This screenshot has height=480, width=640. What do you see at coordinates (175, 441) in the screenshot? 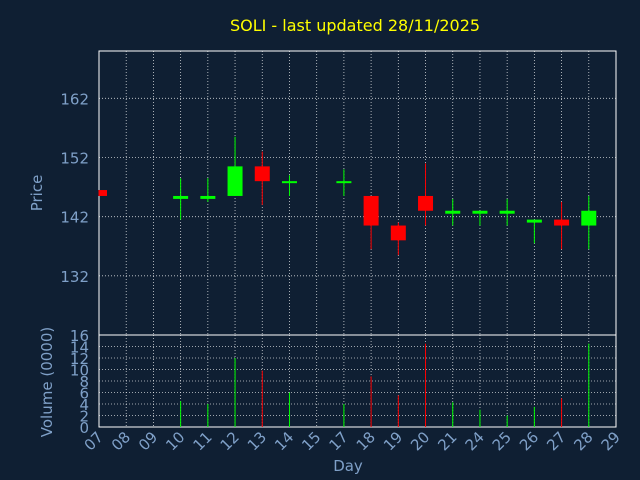
I see `x-tick-label: 10` at bounding box center [175, 441].